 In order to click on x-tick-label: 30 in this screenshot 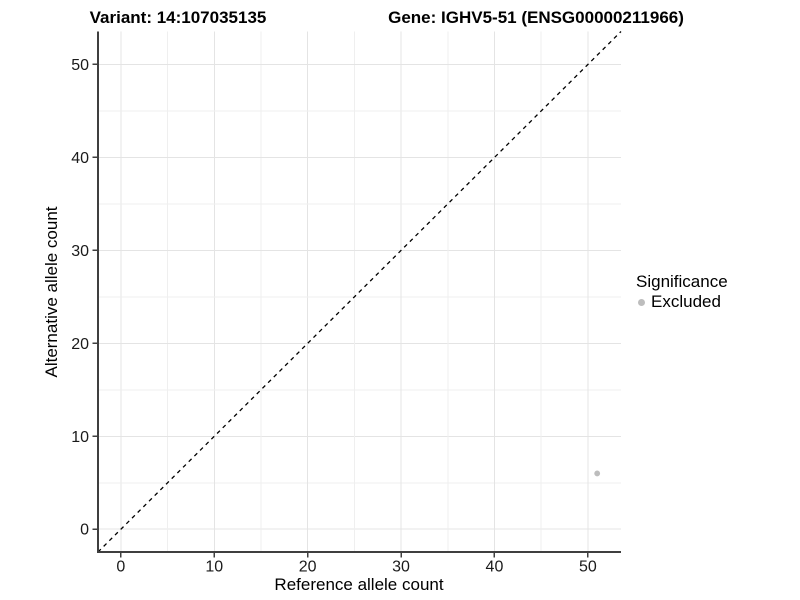, I will do `click(401, 567)`.